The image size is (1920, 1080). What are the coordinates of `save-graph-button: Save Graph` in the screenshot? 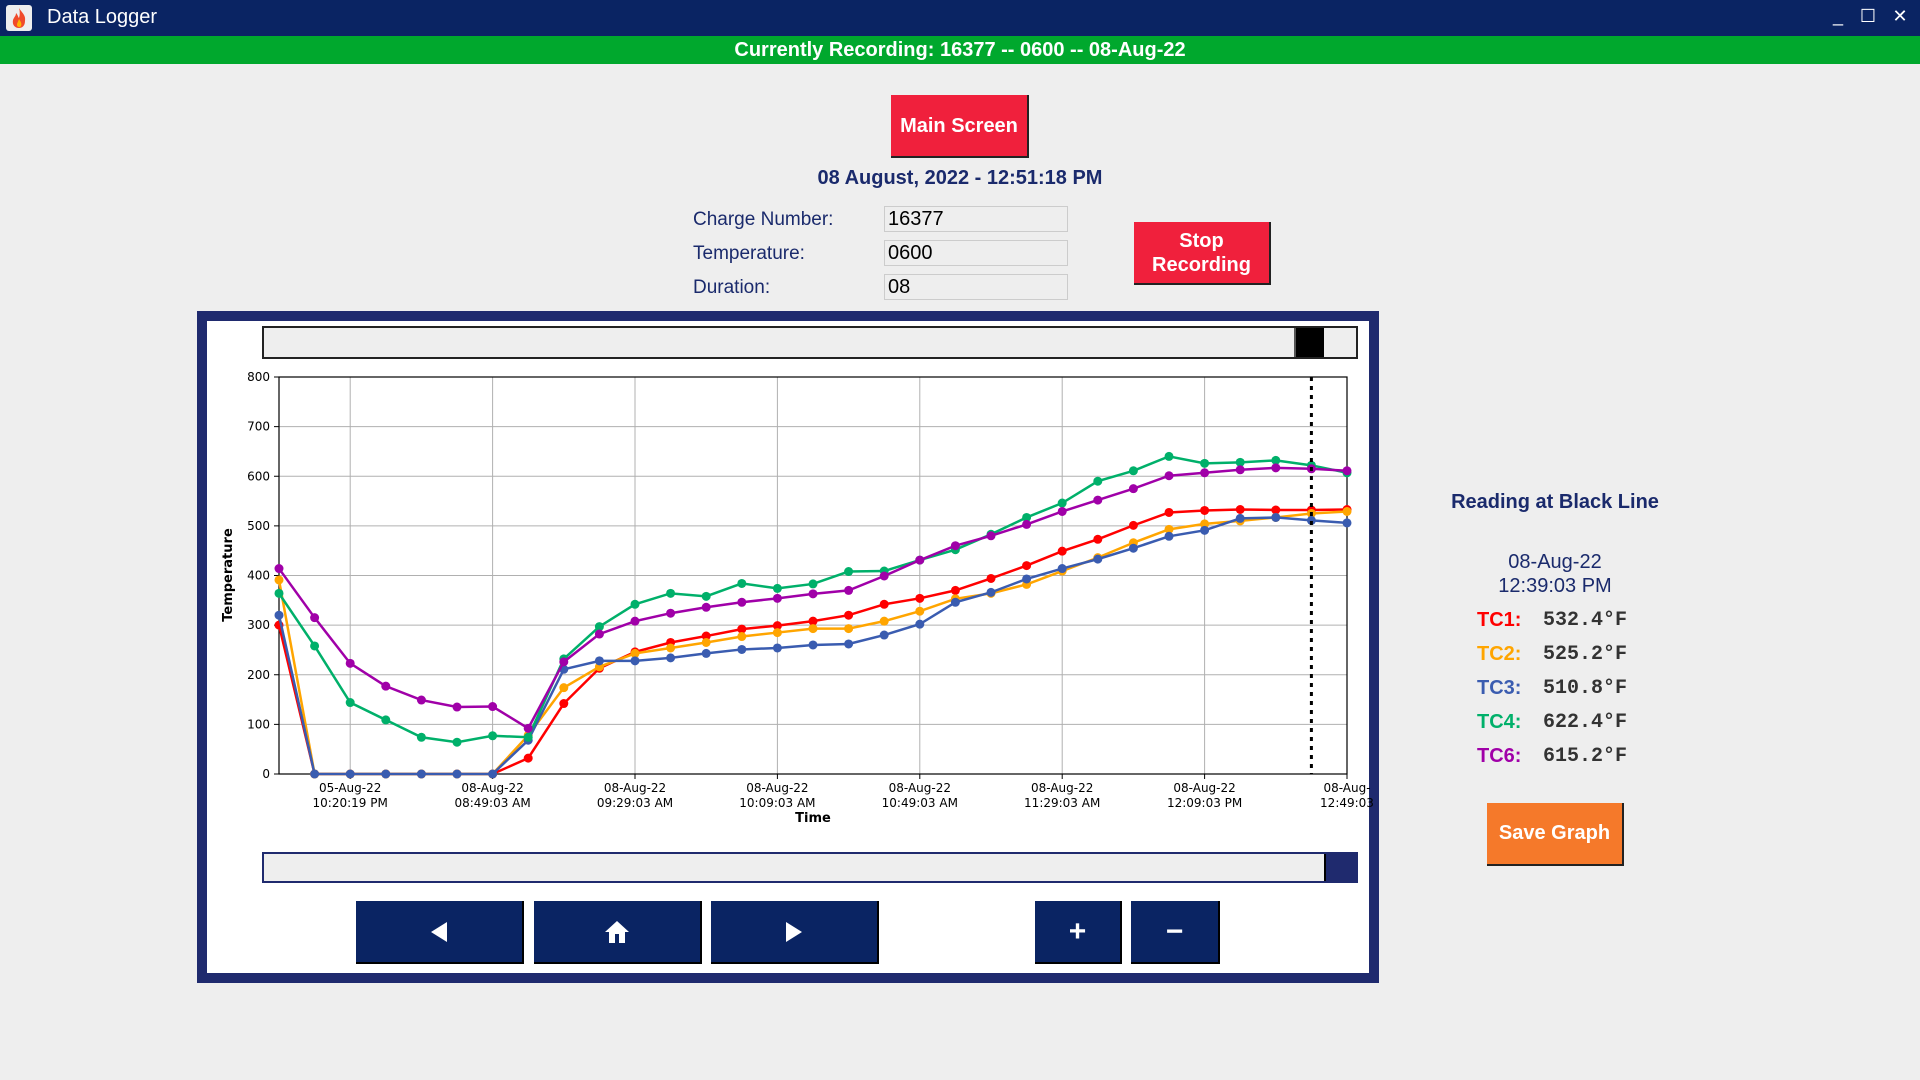 It's located at (1555, 834).